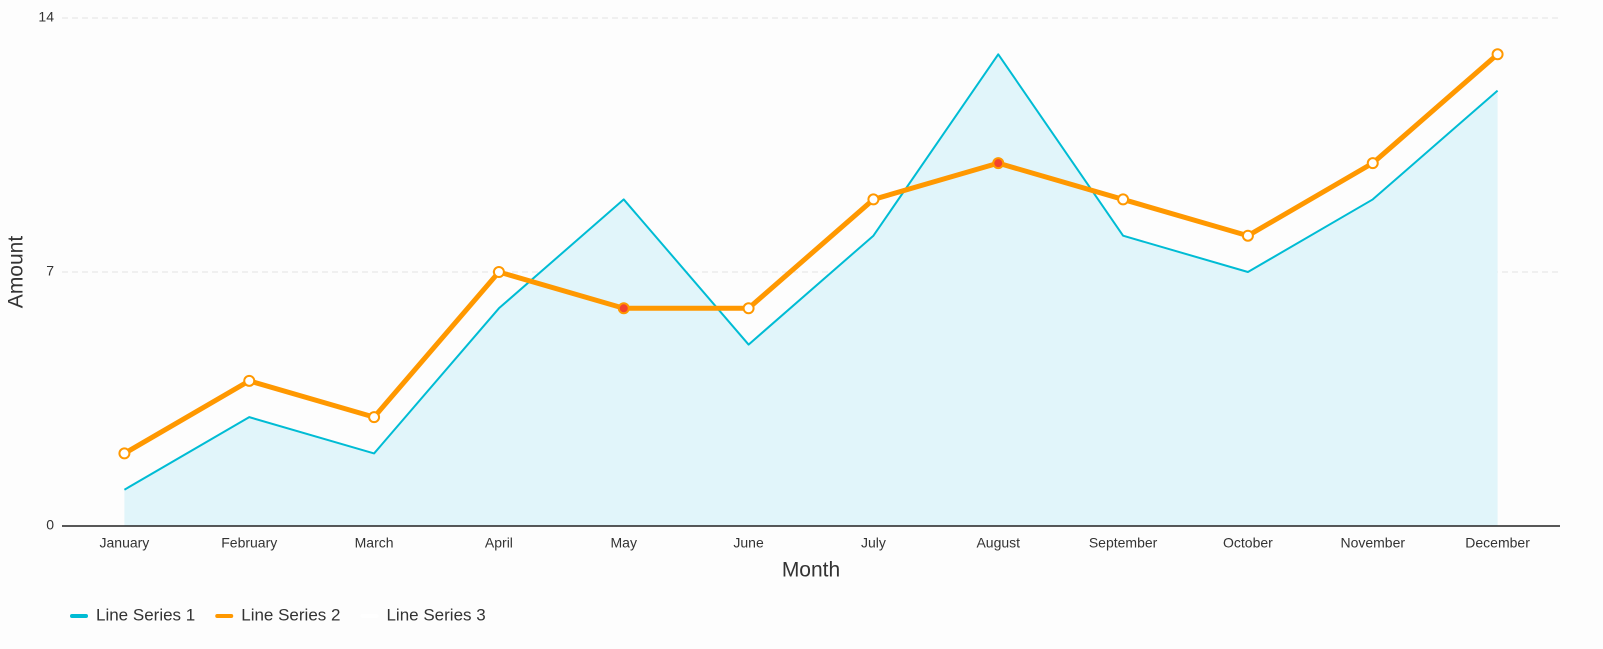 The image size is (1603, 649). What do you see at coordinates (748, 543) in the screenshot?
I see `x-tick-label: June` at bounding box center [748, 543].